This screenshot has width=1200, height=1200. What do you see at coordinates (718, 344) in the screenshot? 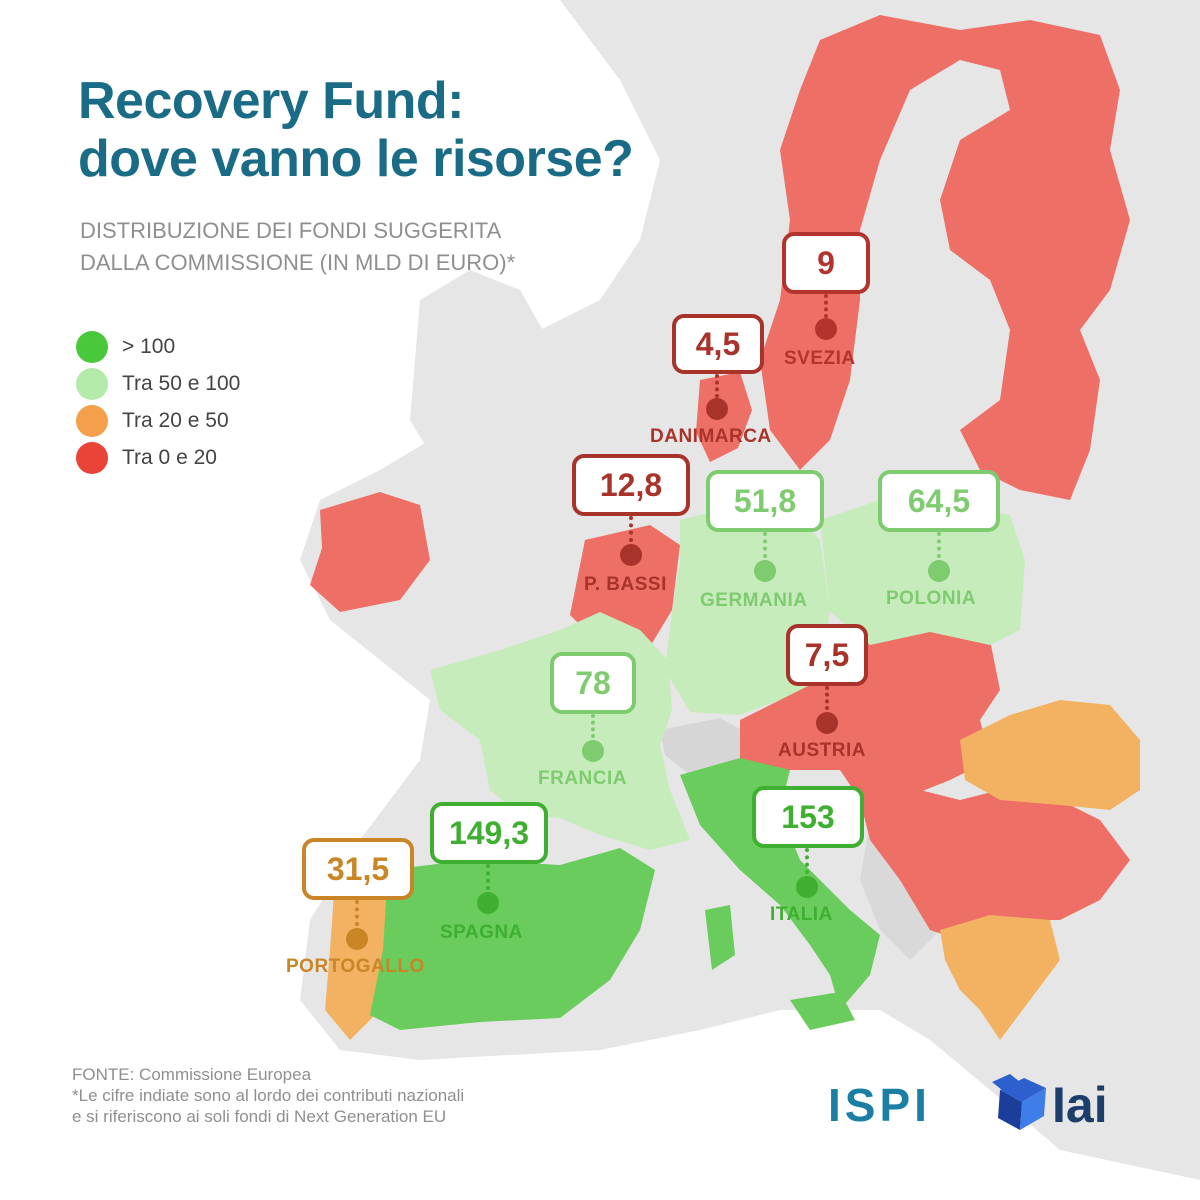
I see `value-box: 4,5` at bounding box center [718, 344].